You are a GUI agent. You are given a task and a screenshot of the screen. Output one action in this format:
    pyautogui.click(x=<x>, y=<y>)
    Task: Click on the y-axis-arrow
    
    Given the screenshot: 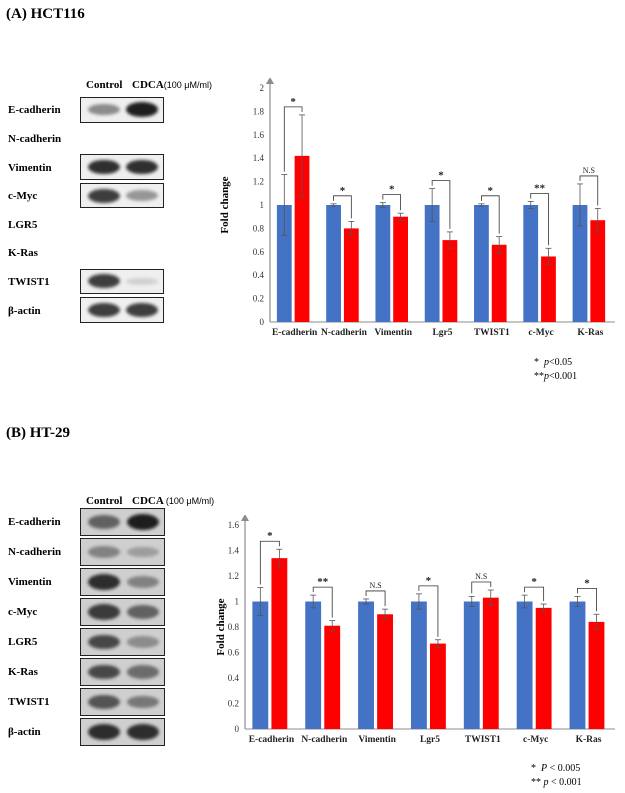 What is the action you would take?
    pyautogui.click(x=270, y=81)
    